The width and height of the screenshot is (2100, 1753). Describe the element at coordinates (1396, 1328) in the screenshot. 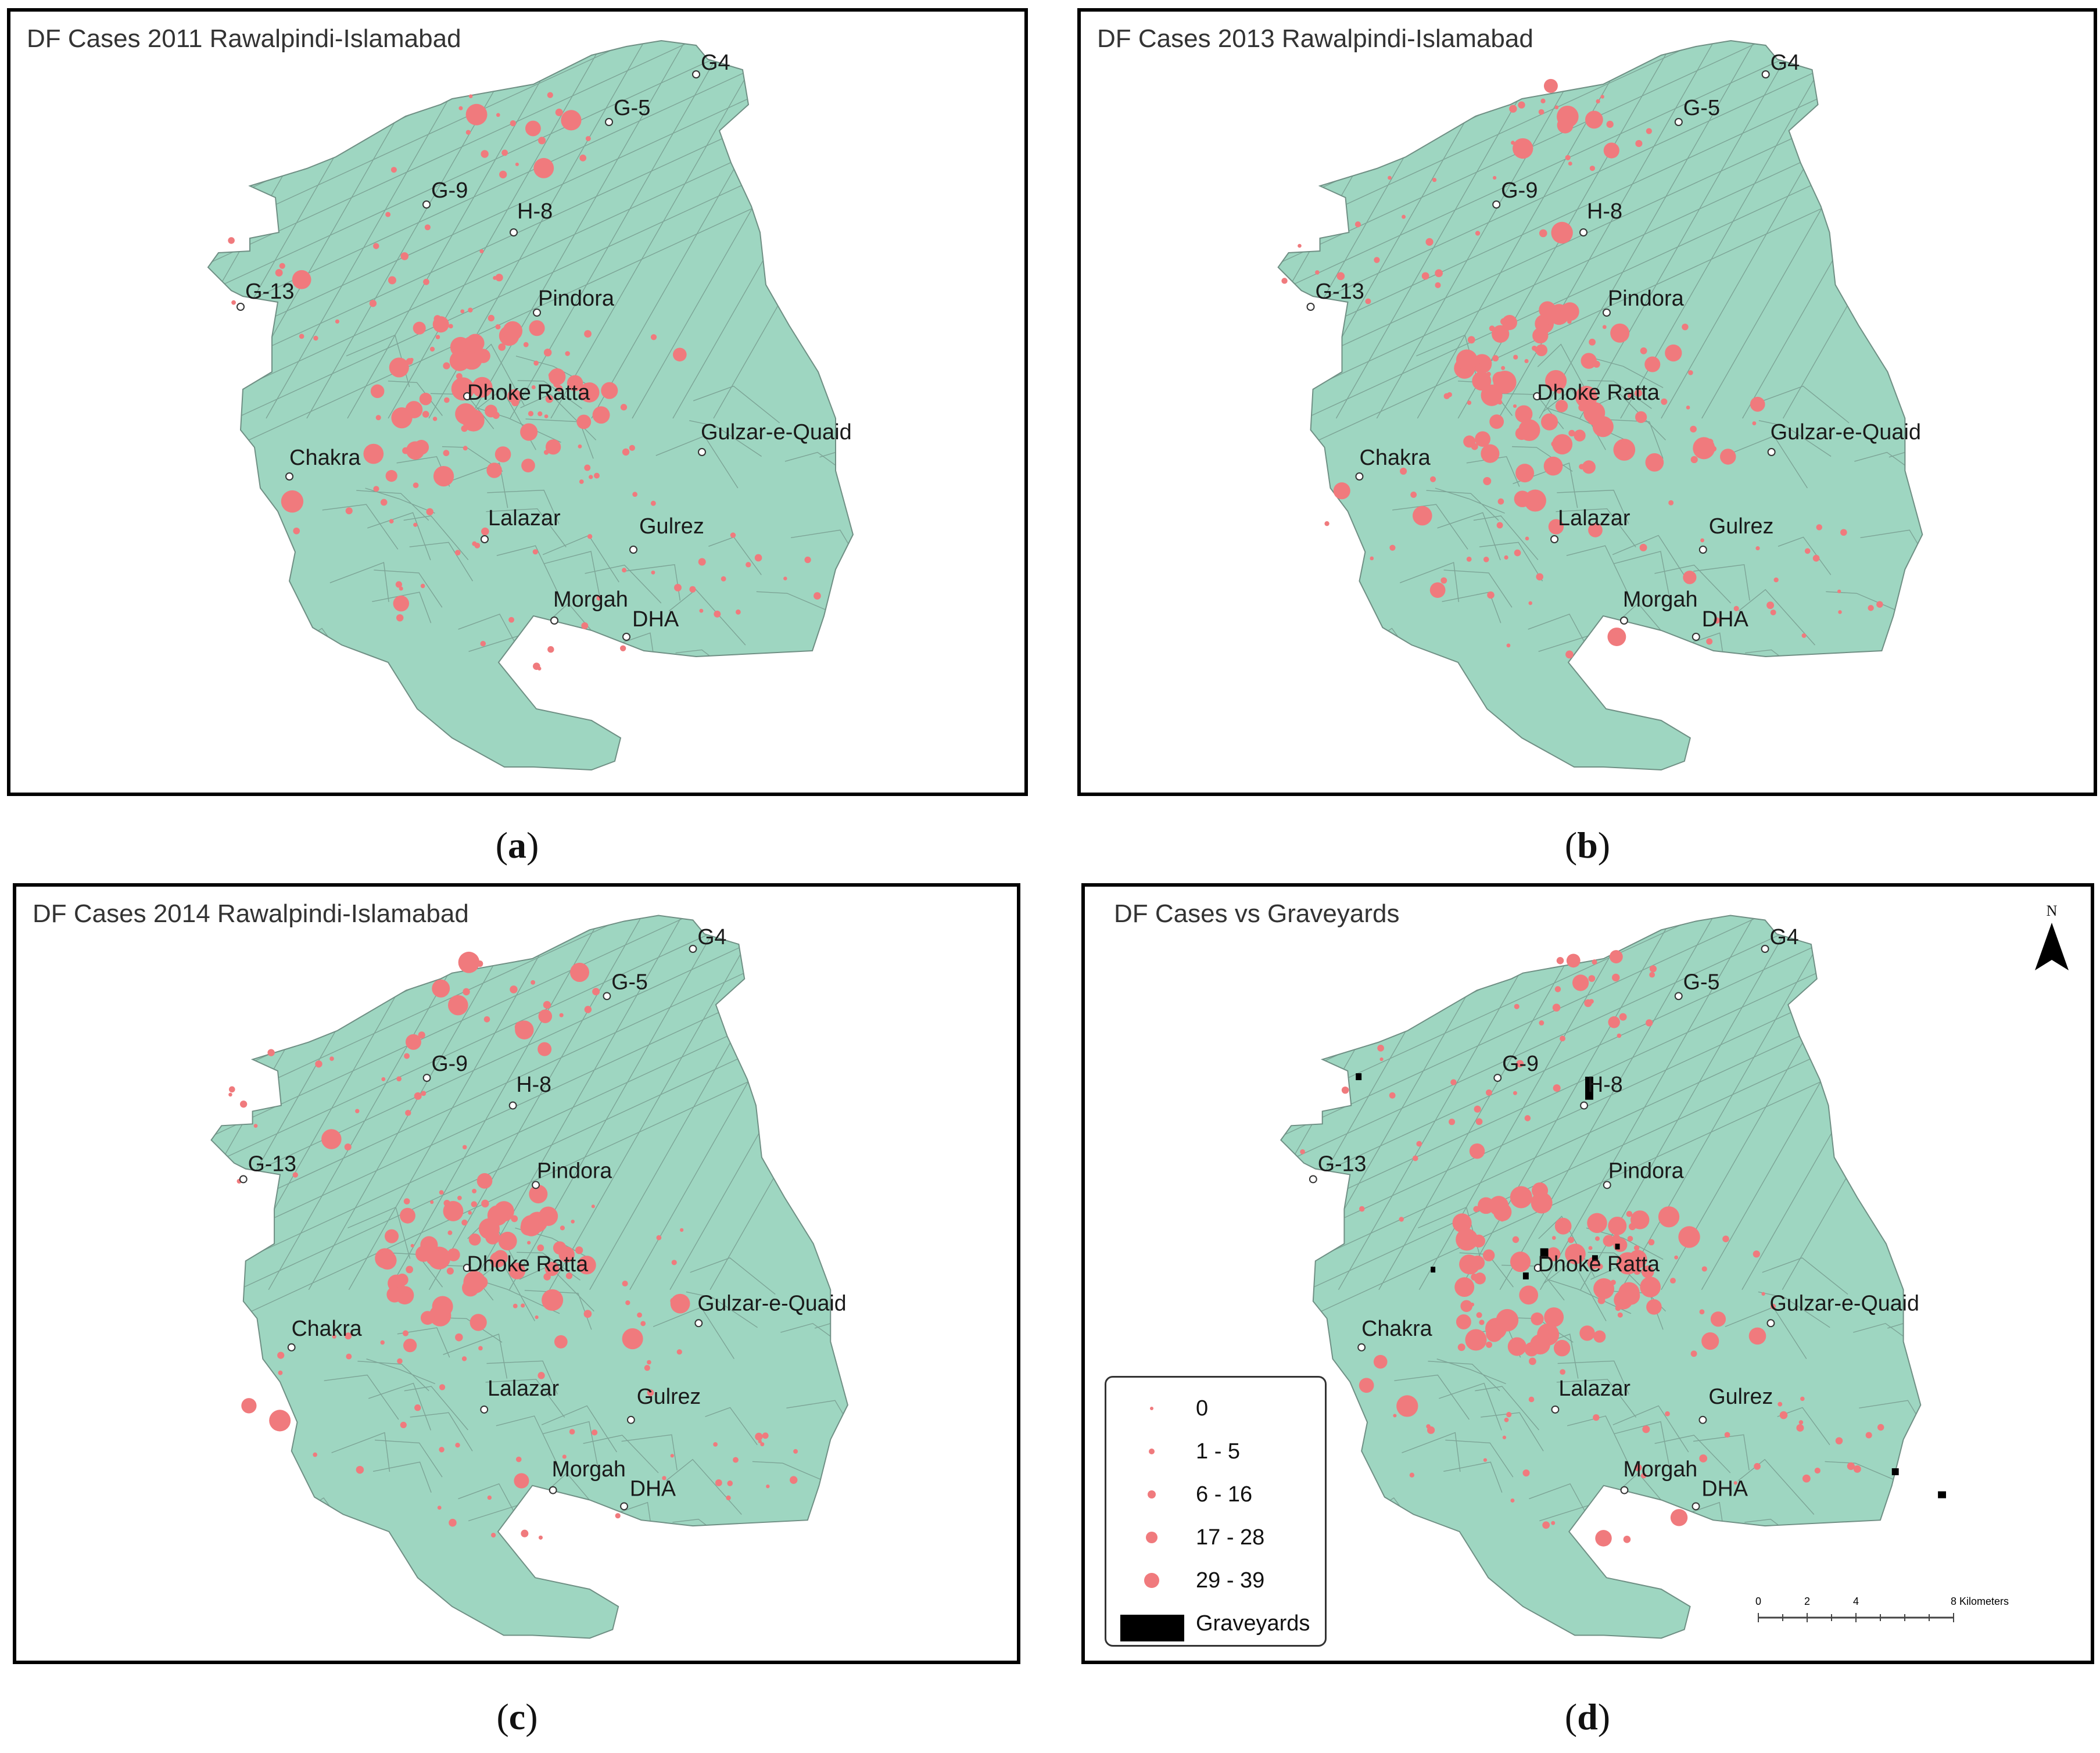

I see `place-label: Chakra` at that location.